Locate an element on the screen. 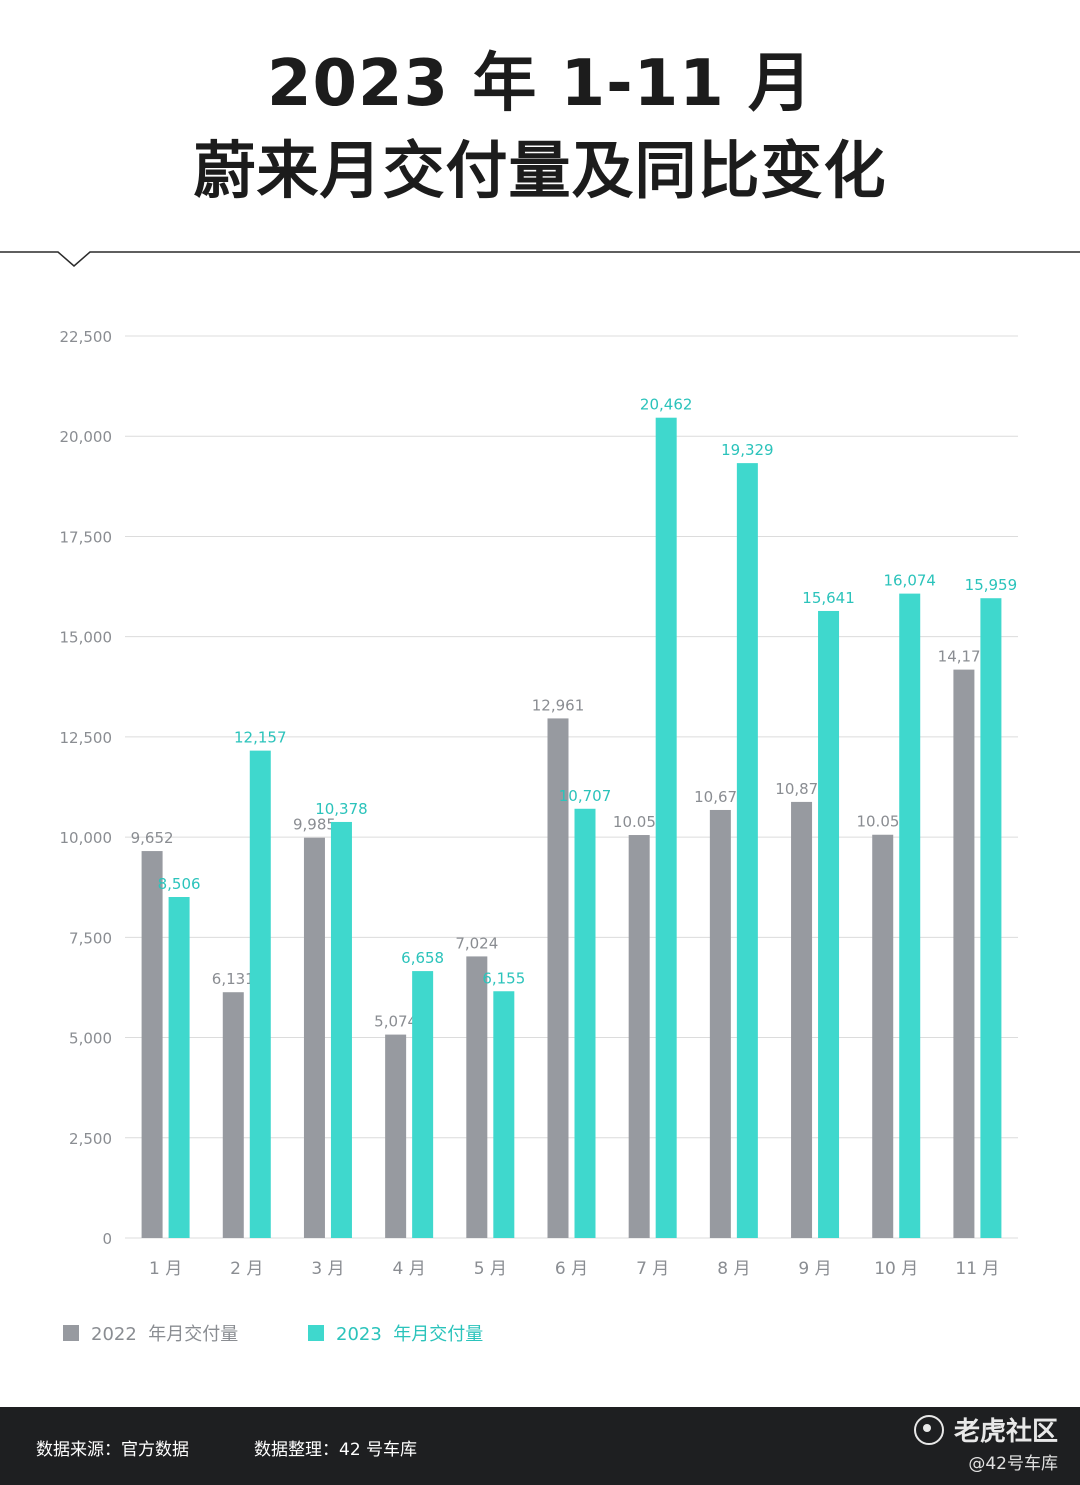 This screenshot has height=1485, width=1080. author-handle: @42号车库 is located at coordinates (1013, 1464).